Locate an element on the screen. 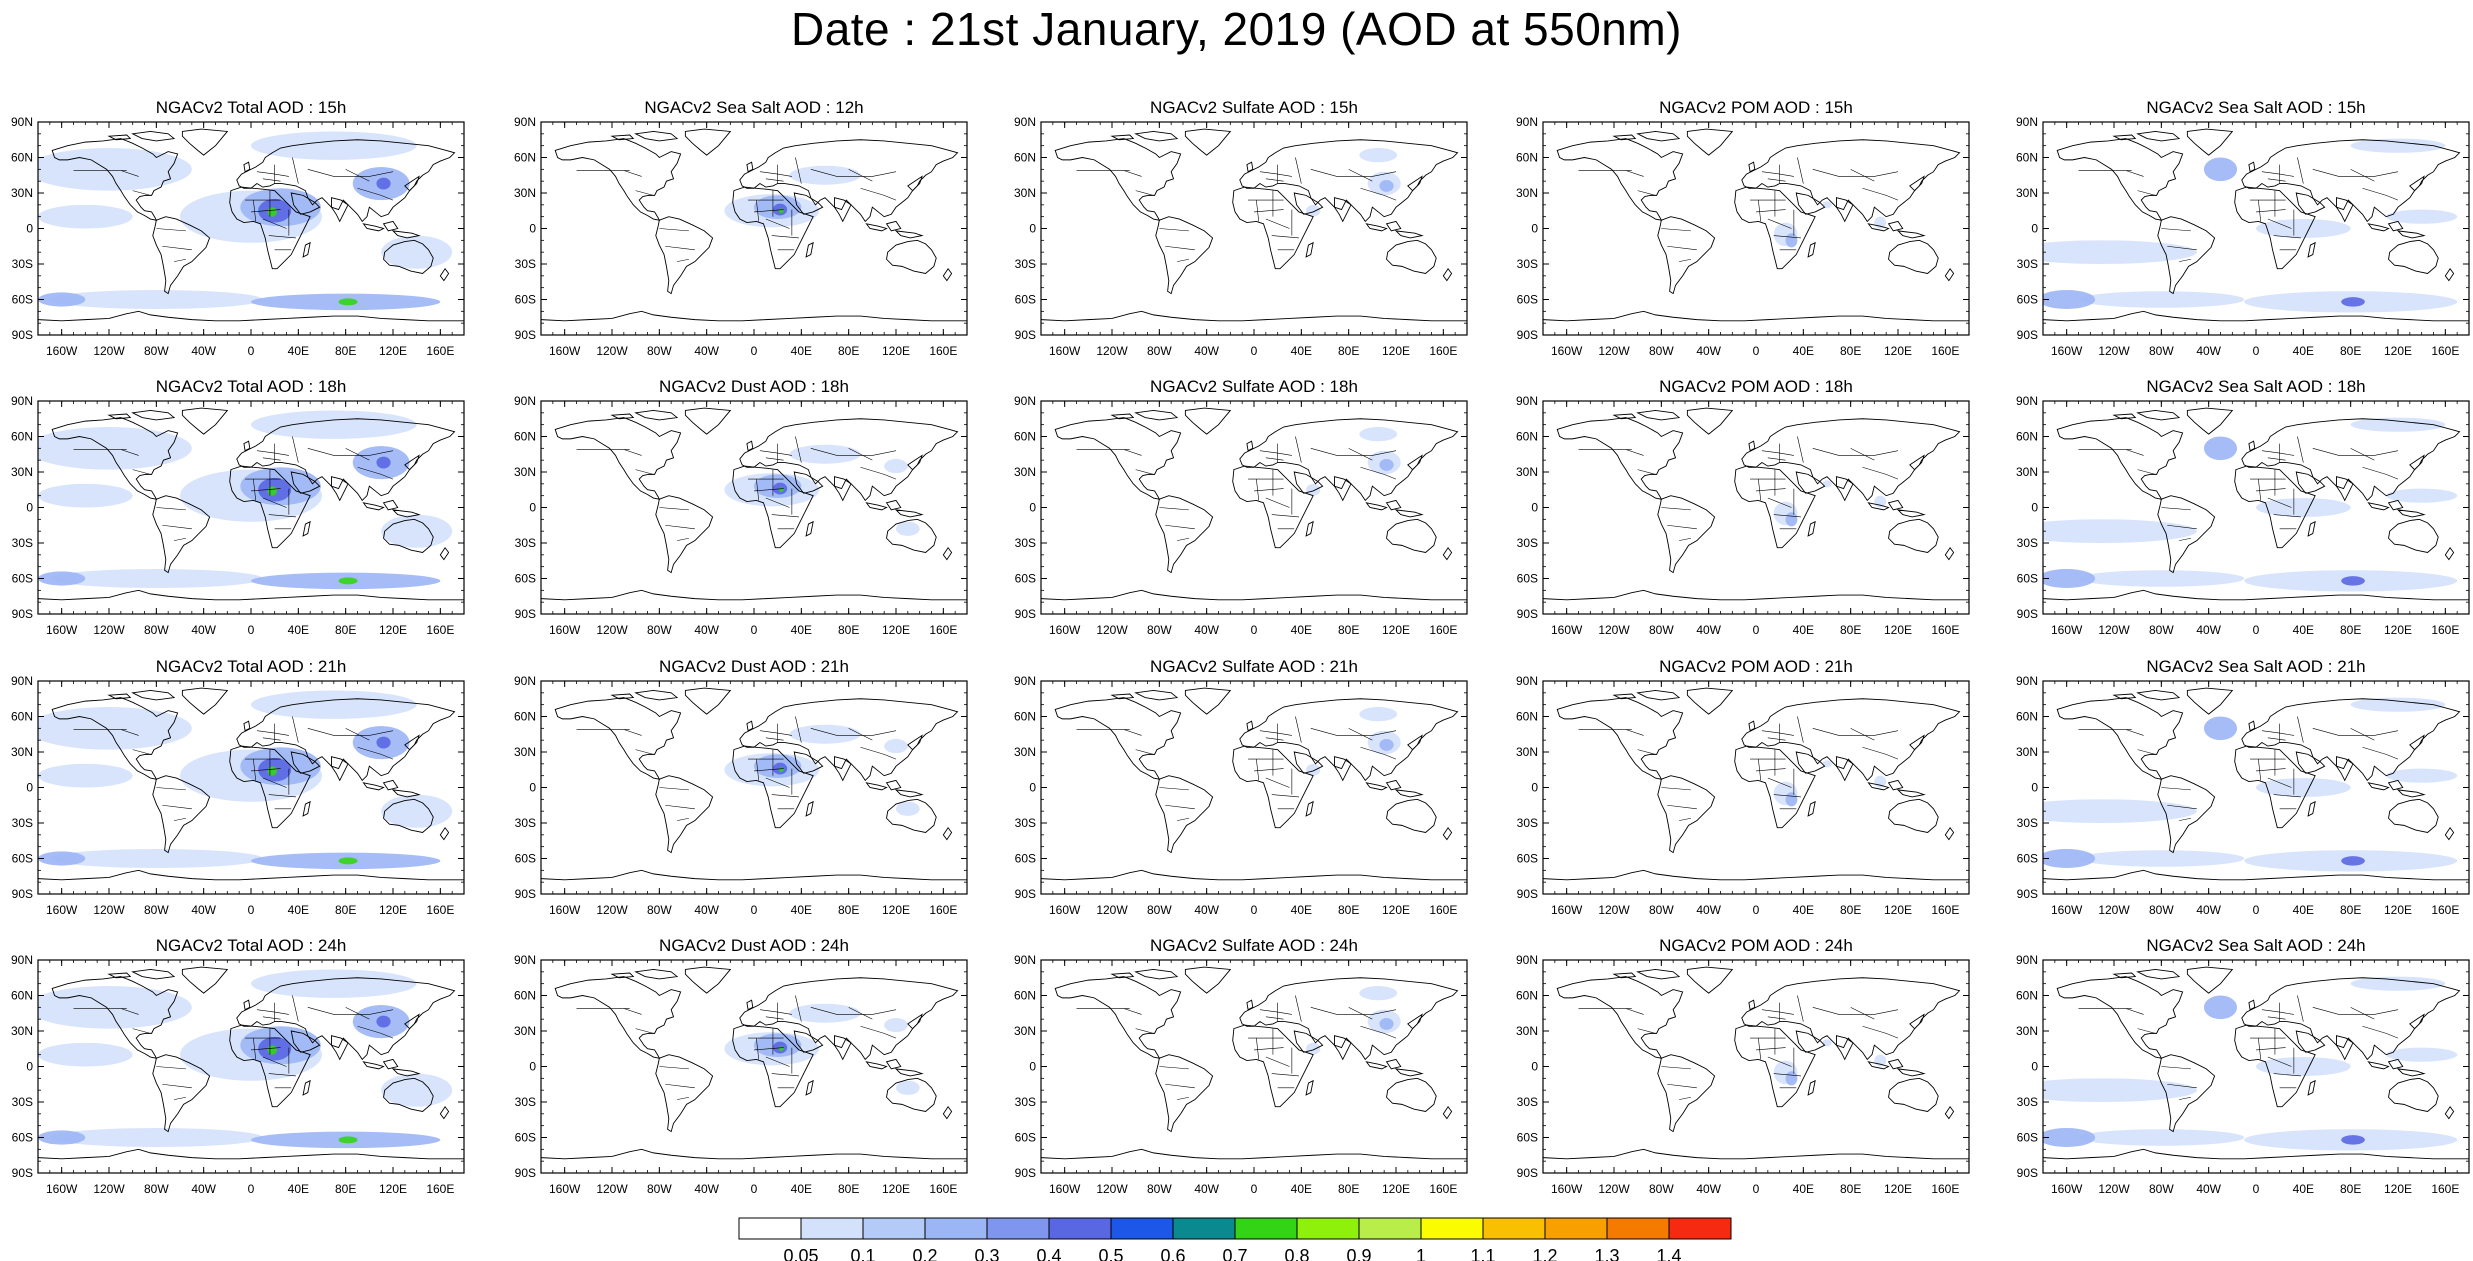 The image size is (2473, 1261). lat-tick-label: 60S is located at coordinates (525, 1138).